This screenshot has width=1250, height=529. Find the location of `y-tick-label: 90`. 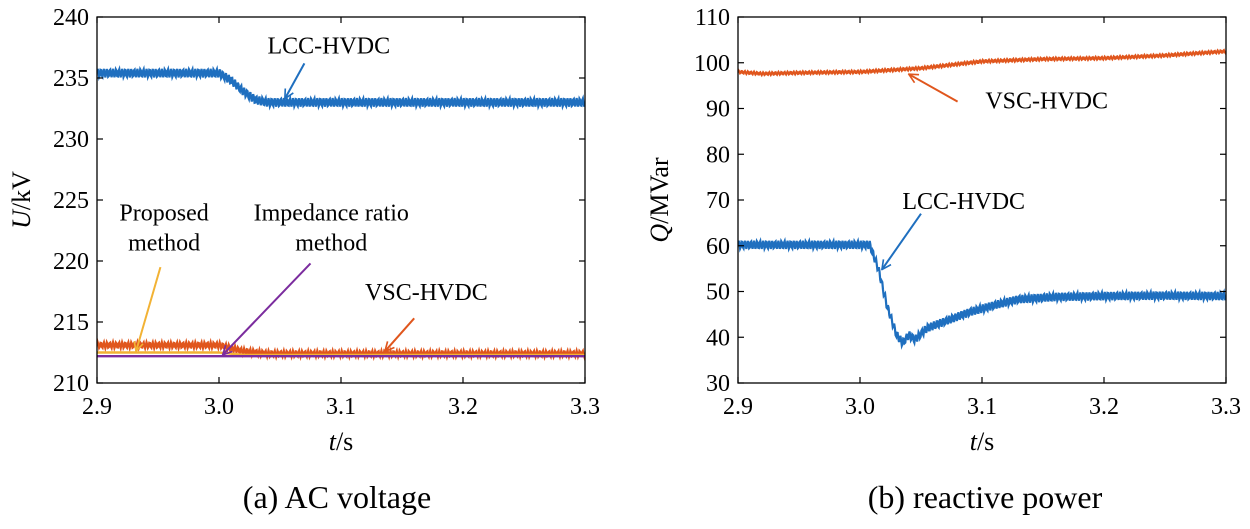

y-tick-label: 90 is located at coordinates (718, 110).